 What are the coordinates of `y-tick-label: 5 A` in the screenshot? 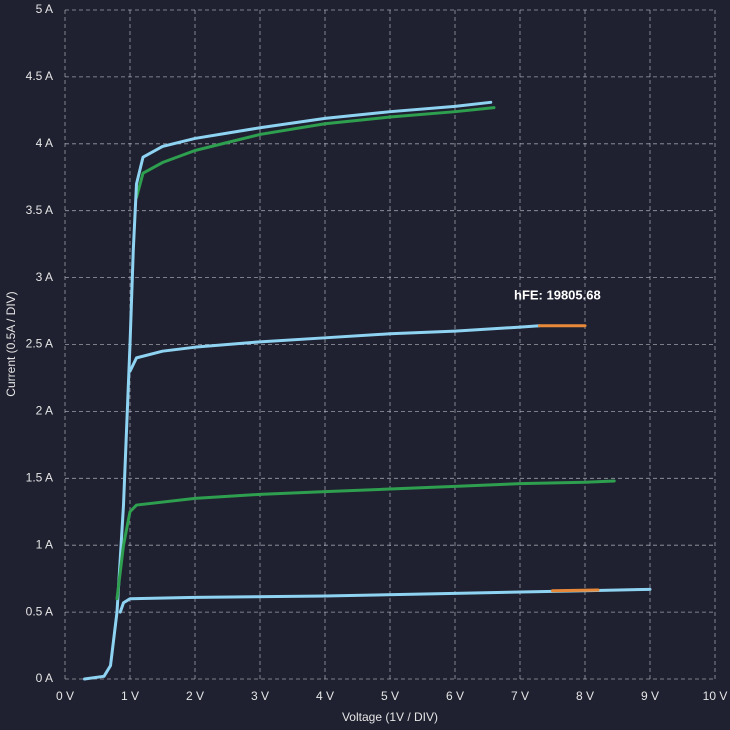 It's located at (44, 9).